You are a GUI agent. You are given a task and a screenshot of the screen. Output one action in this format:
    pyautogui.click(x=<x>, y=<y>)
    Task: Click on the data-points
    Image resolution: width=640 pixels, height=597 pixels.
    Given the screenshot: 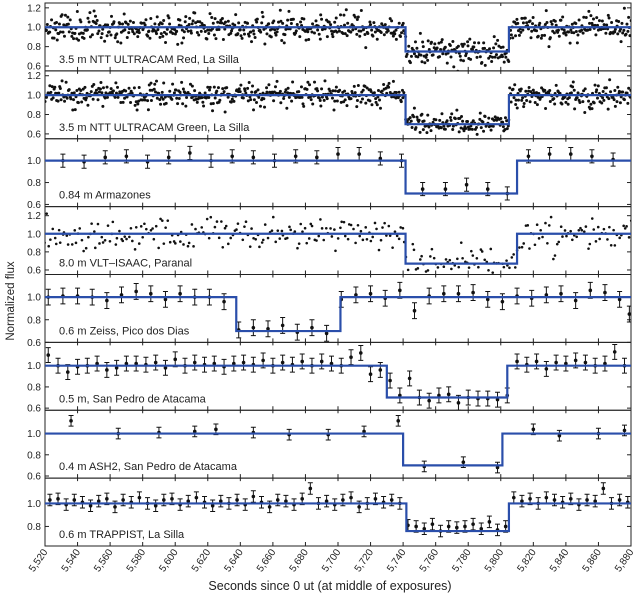 What is the action you would take?
    pyautogui.click(x=338, y=38)
    